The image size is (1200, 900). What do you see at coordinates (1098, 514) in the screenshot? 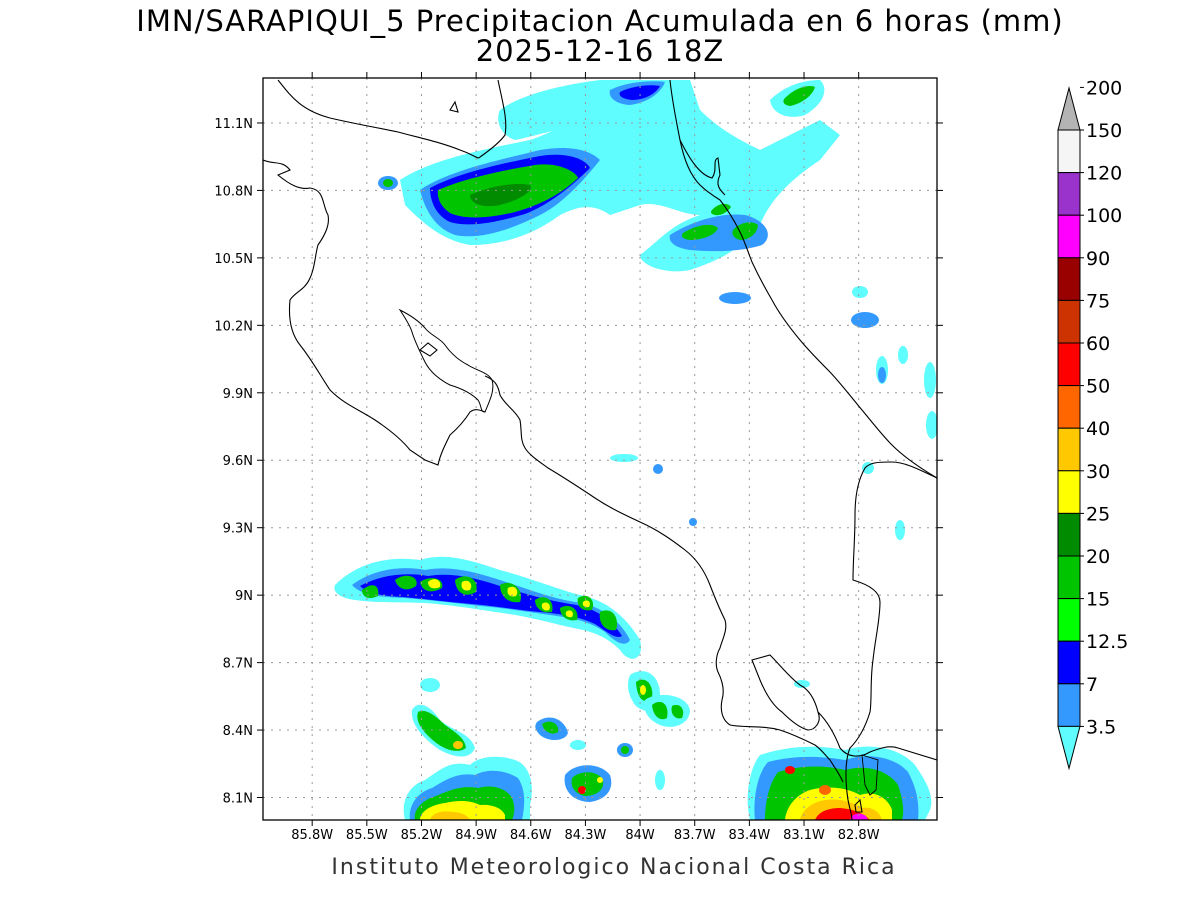
I see `colorbar-label: 25` at bounding box center [1098, 514].